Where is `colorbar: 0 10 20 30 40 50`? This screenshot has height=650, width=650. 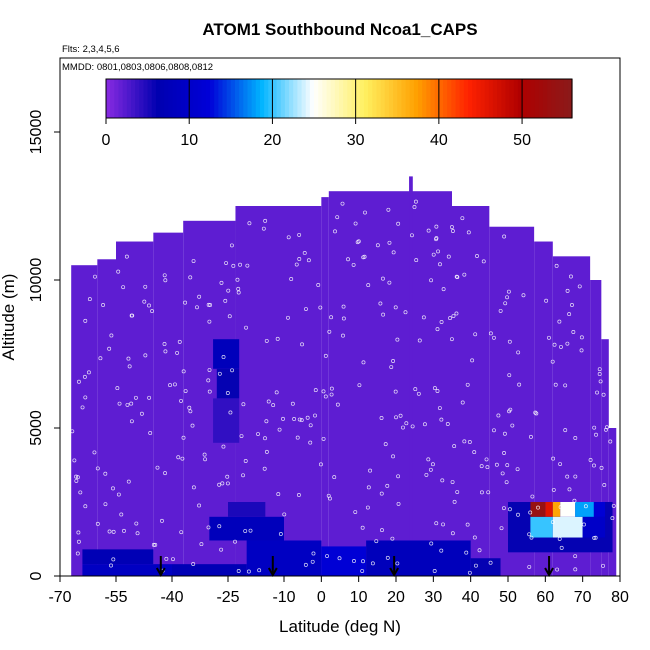
colorbar: 0 10 20 30 40 50 is located at coordinates (337, 113).